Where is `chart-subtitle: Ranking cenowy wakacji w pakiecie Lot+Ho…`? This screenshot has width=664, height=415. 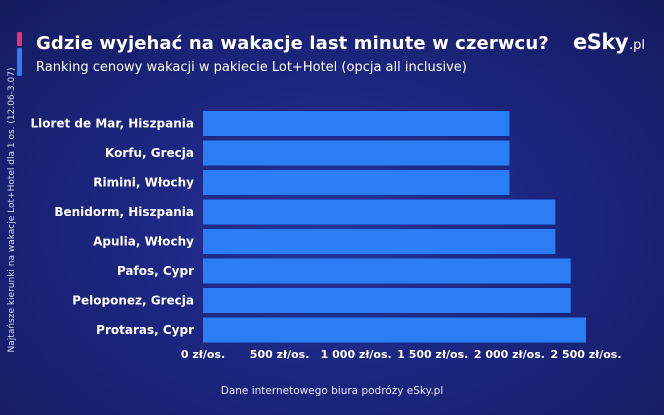
chart-subtitle: Ranking cenowy wakacji w pakiecie Lot+Ho… is located at coordinates (251, 67).